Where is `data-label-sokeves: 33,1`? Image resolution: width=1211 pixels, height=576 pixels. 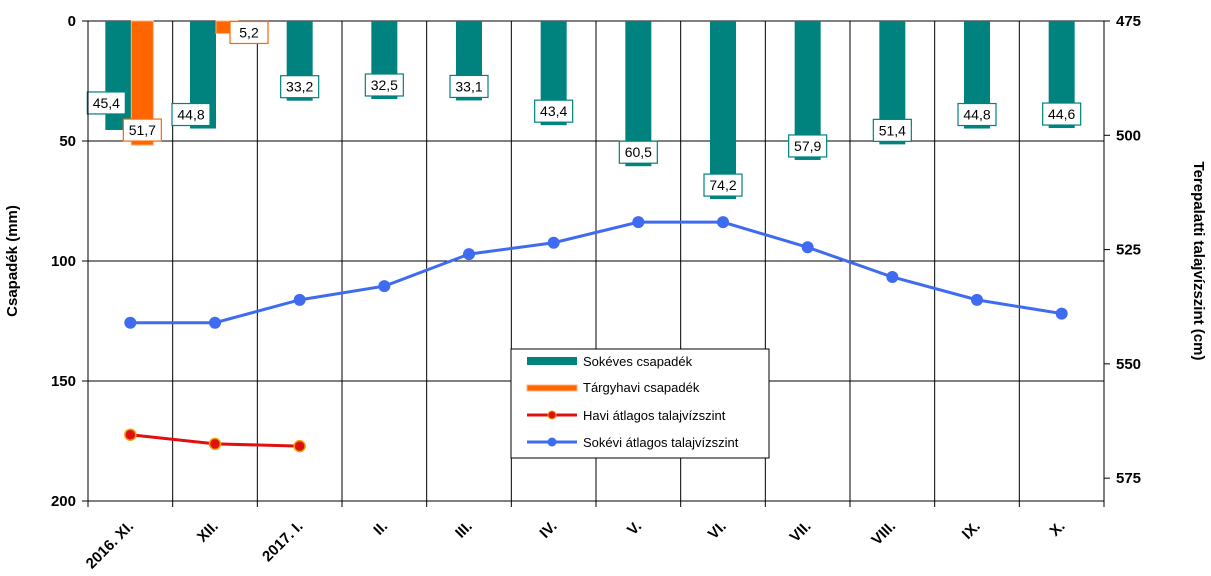 data-label-sokeves: 33,1 is located at coordinates (468, 86).